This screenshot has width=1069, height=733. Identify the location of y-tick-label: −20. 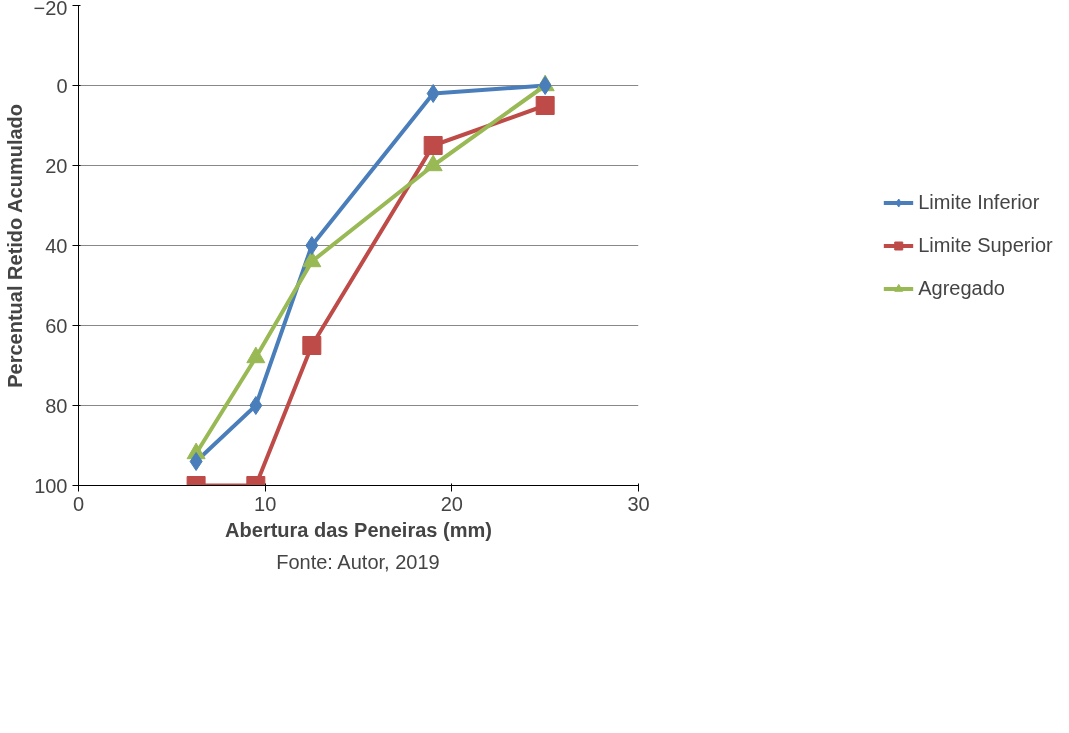
(50, 9).